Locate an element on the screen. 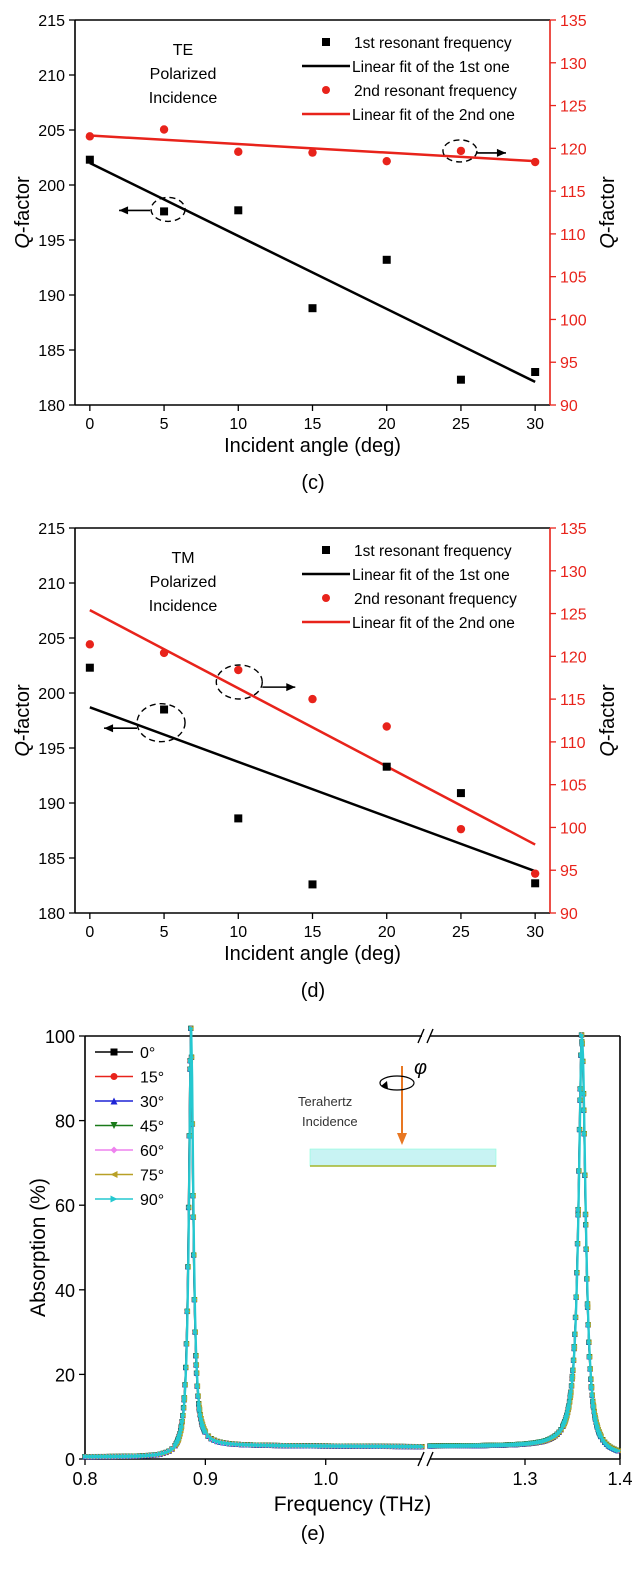 The height and width of the screenshot is (1570, 638). y-tick-label: 20 is located at coordinates (65, 1375).